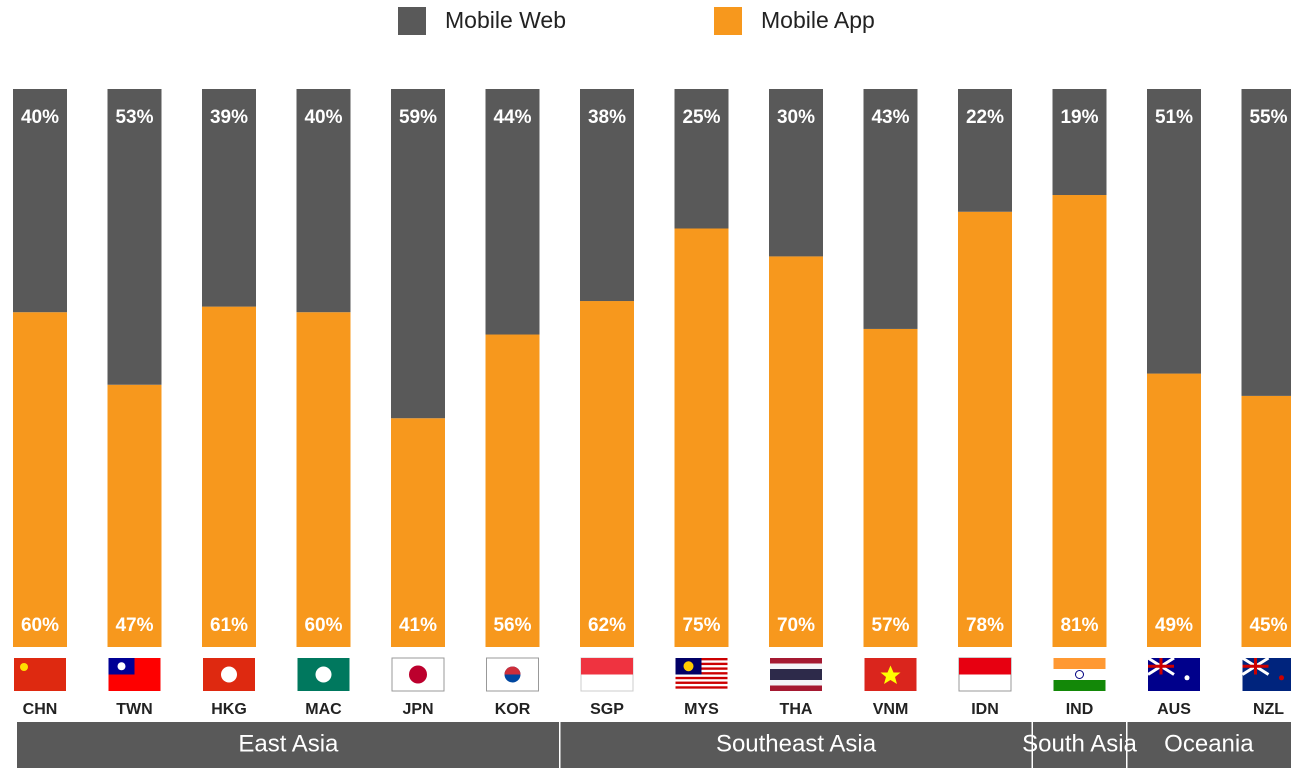 This screenshot has width=1291, height=768. What do you see at coordinates (1268, 117) in the screenshot?
I see `value-label: 55%` at bounding box center [1268, 117].